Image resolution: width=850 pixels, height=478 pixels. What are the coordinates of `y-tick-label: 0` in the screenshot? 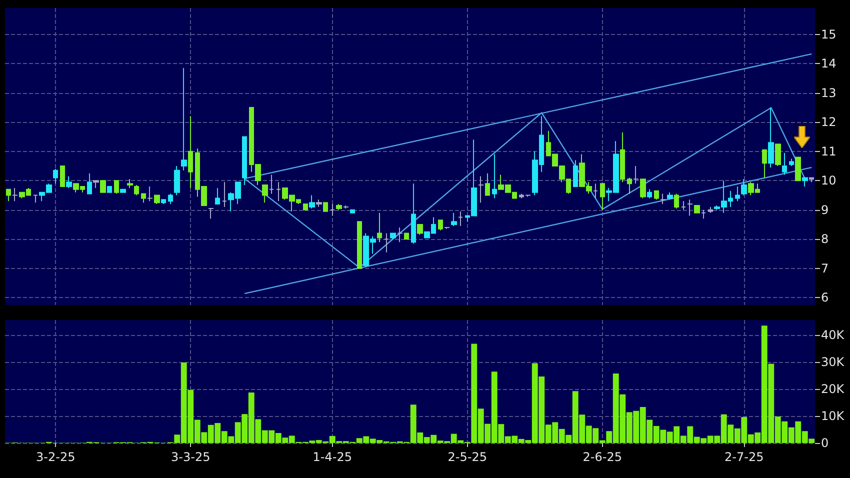 It's located at (825, 443).